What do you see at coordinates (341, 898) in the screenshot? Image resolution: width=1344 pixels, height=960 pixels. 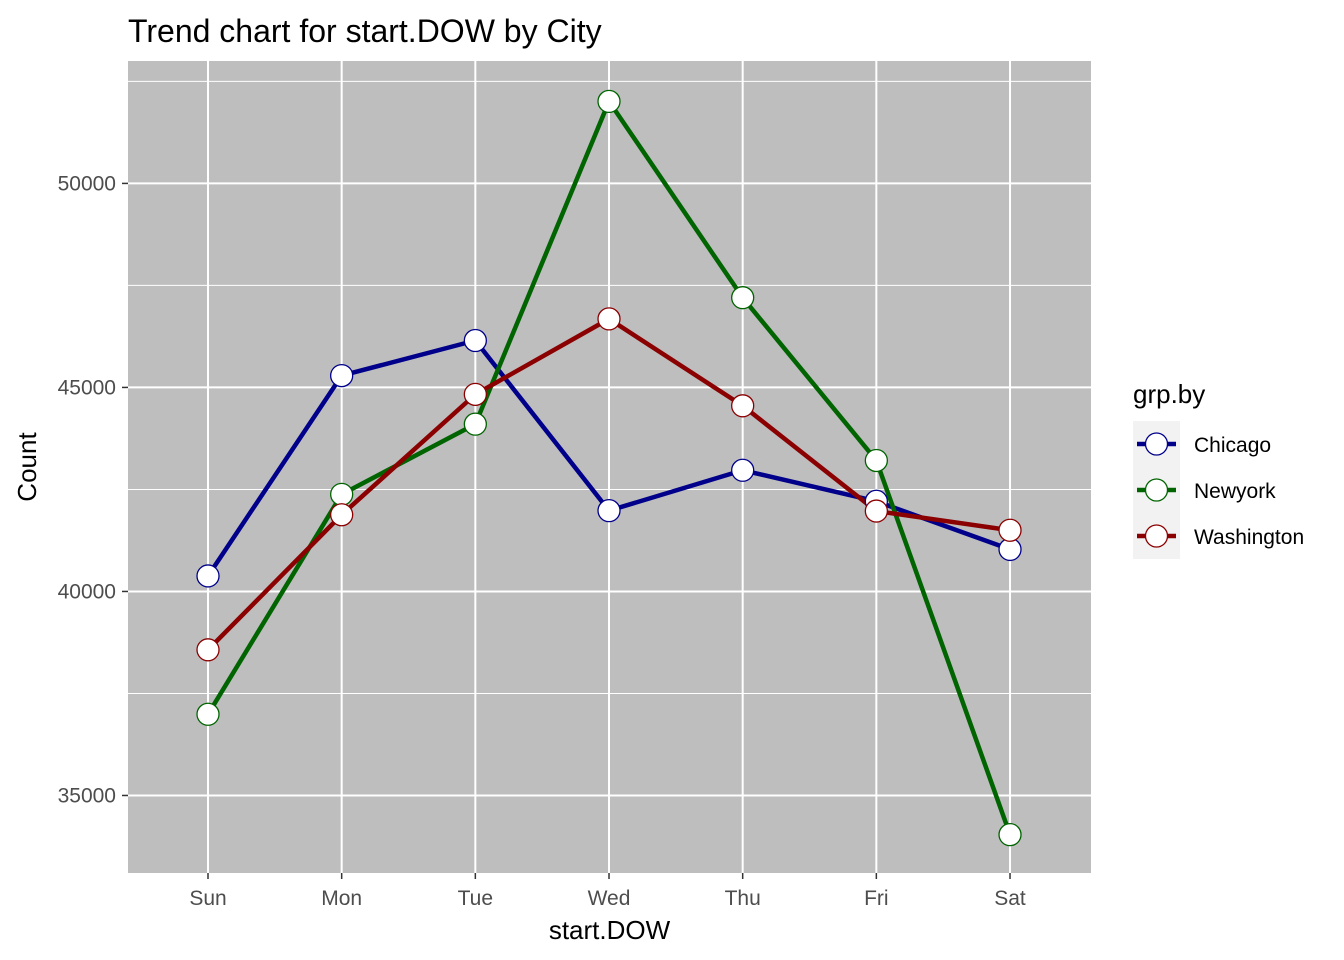 I see `x-tick-label: Mon` at bounding box center [341, 898].